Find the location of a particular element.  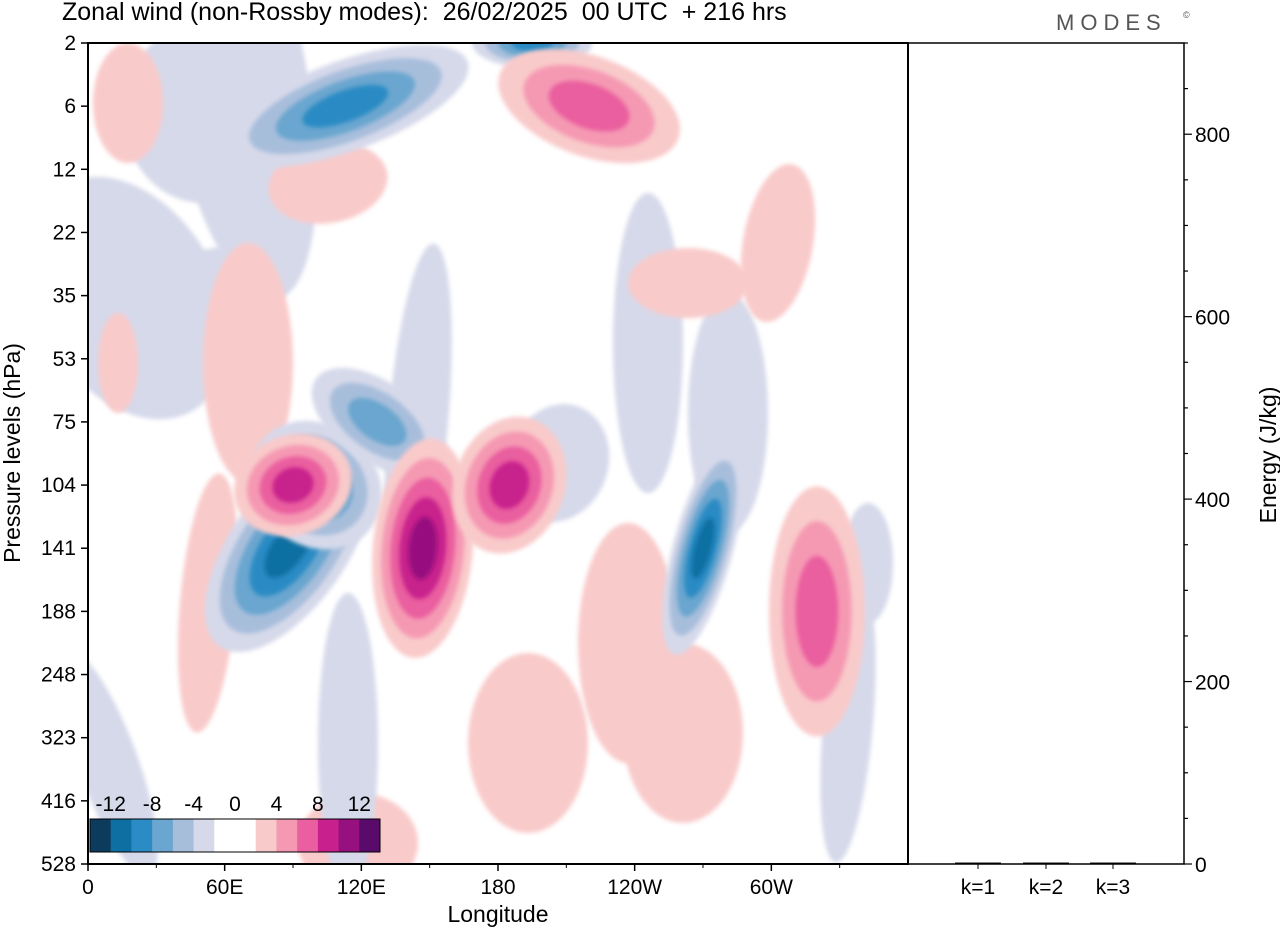

wavenumber-label: k=1 is located at coordinates (978, 887).